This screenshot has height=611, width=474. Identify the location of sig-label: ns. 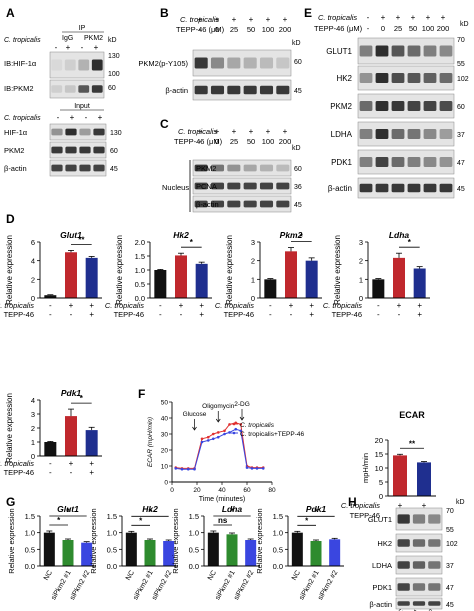
(223, 520).